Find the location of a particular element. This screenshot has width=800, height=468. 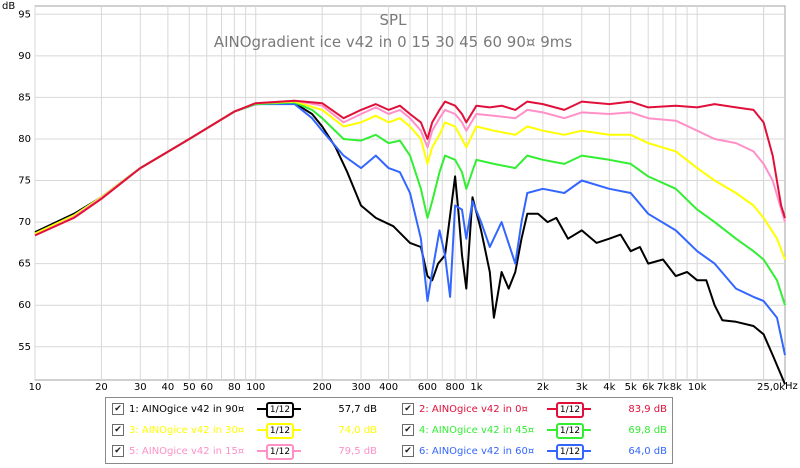

x-tick-label: 40 is located at coordinates (168, 387).